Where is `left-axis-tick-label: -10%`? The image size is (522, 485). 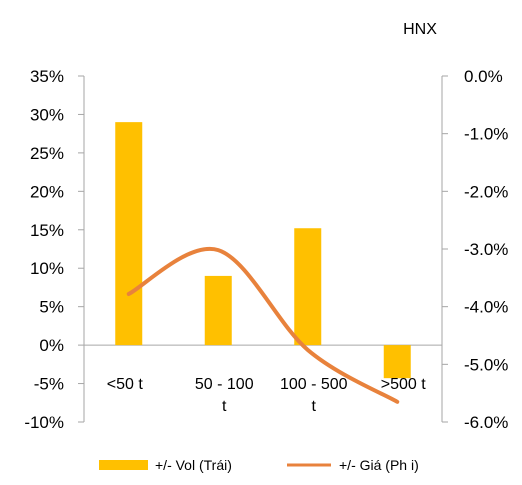 left-axis-tick-label: -10% is located at coordinates (44, 422).